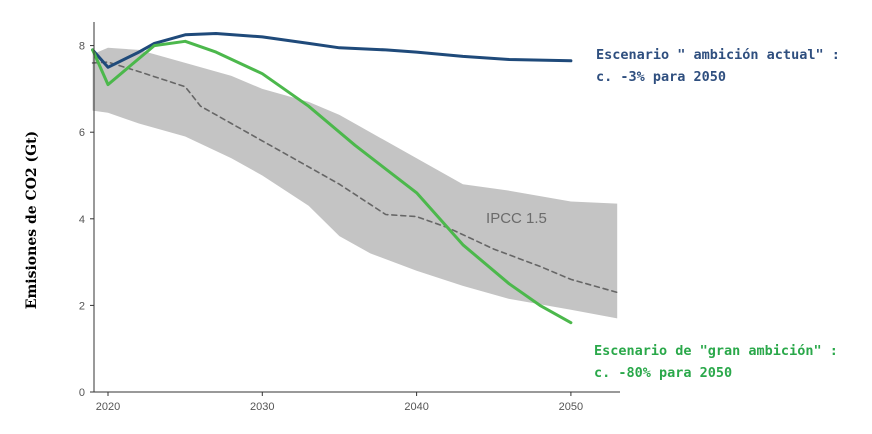 The height and width of the screenshot is (434, 872). Describe the element at coordinates (332, 50) in the screenshot. I see `current-ambition-line` at that location.